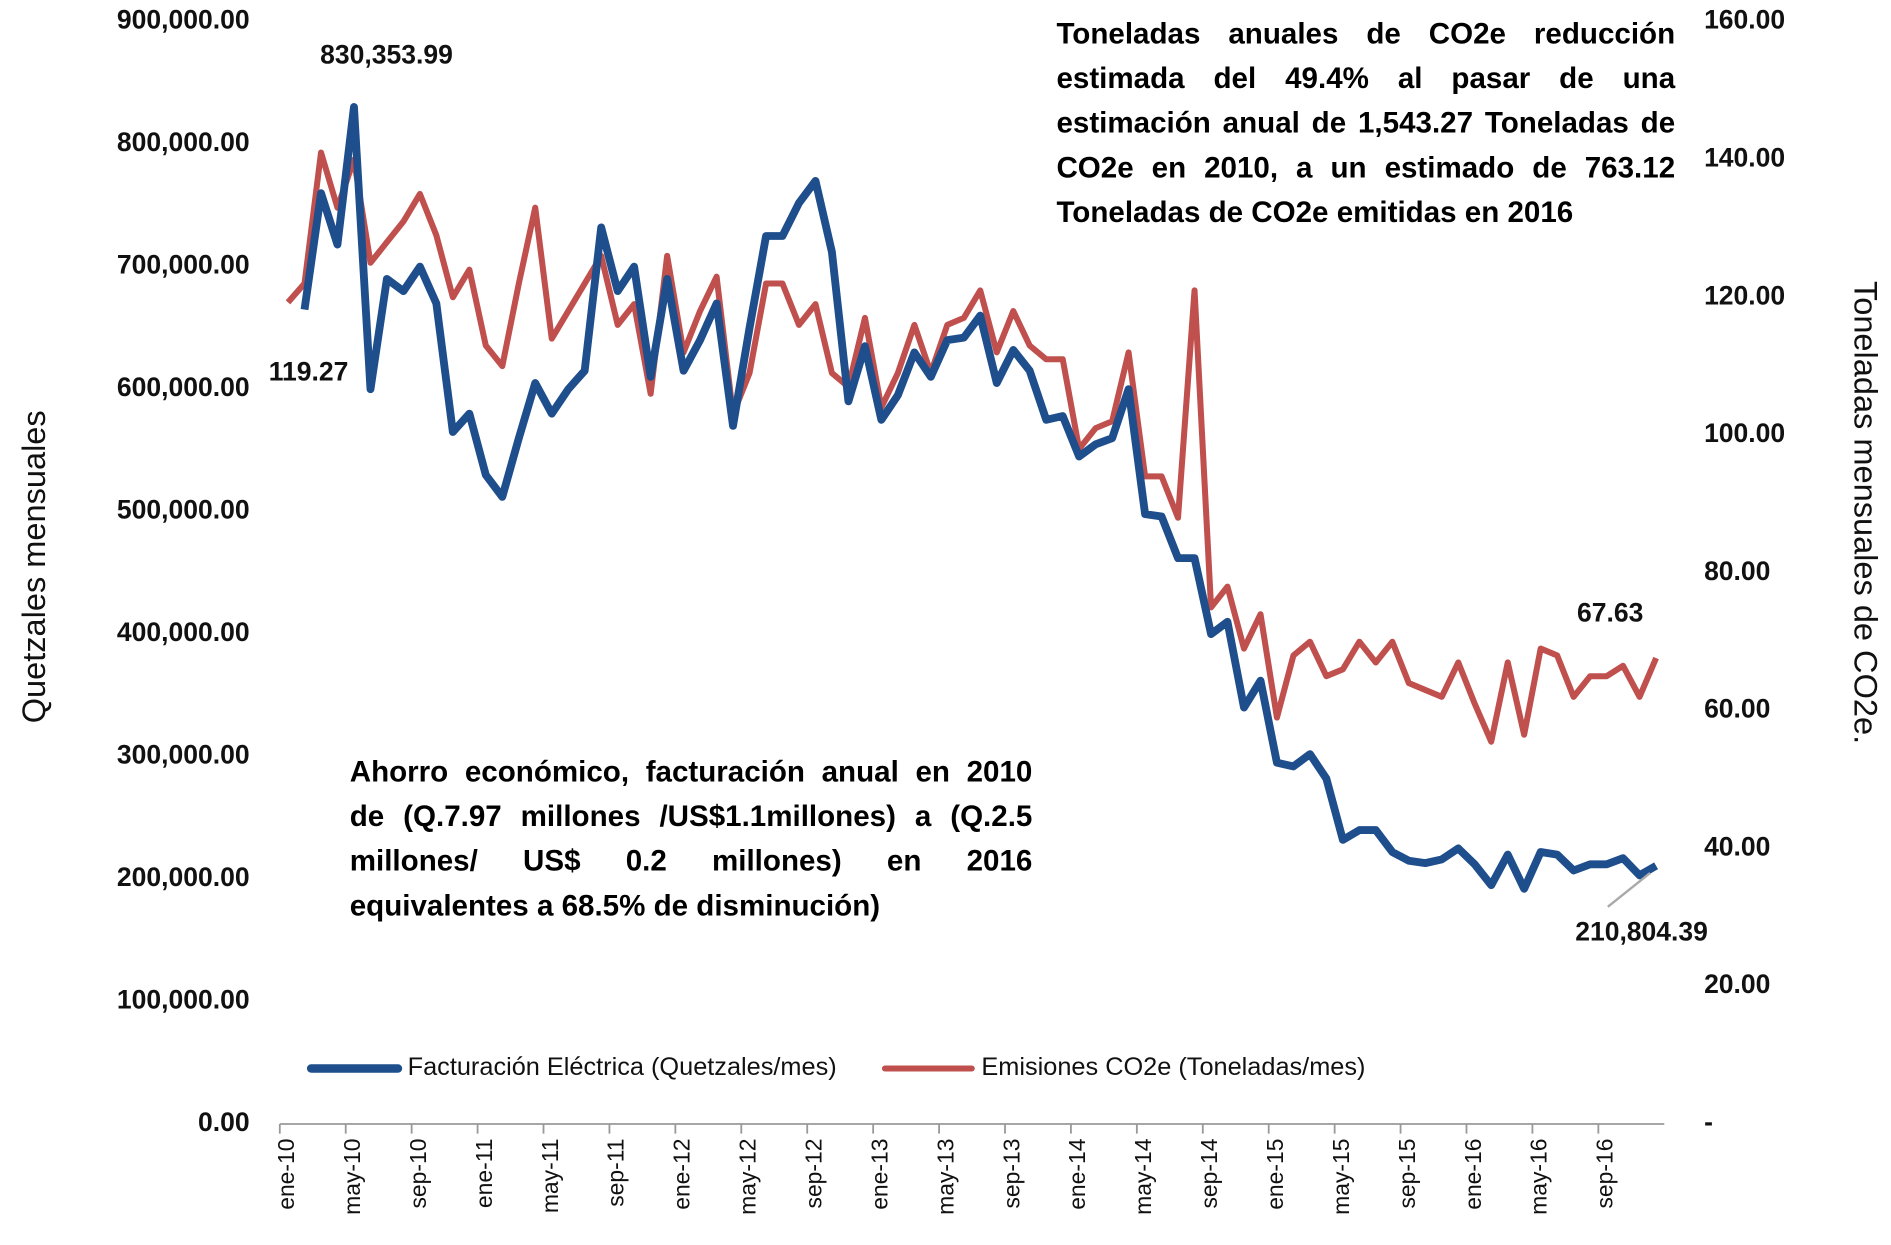 This screenshot has width=1891, height=1245. What do you see at coordinates (814, 1173) in the screenshot?
I see `x-tick-label: sep-12` at bounding box center [814, 1173].